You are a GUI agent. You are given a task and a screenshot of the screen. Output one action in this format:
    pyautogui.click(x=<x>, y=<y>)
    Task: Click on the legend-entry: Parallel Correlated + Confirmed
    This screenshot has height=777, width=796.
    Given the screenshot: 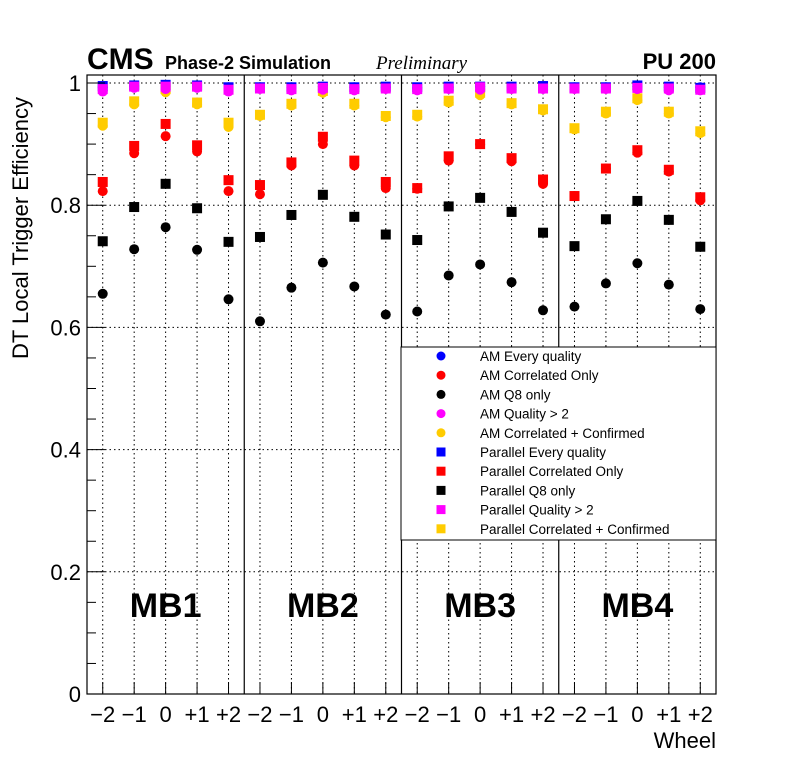 What is the action you would take?
    pyautogui.click(x=574, y=529)
    